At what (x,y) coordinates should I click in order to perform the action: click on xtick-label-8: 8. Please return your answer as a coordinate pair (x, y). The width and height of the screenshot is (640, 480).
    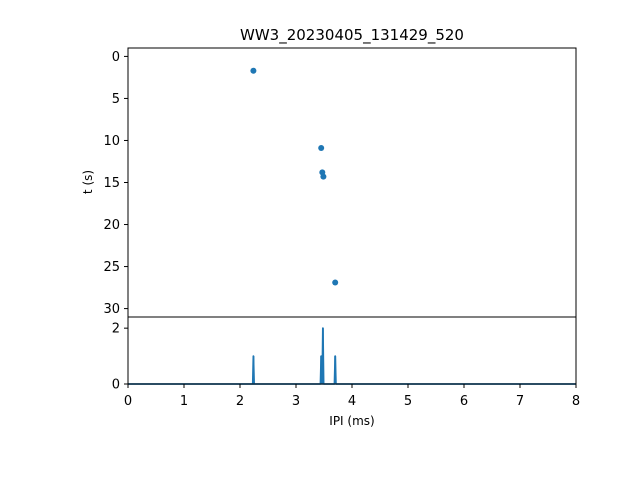
    Looking at the image, I should click on (576, 401).